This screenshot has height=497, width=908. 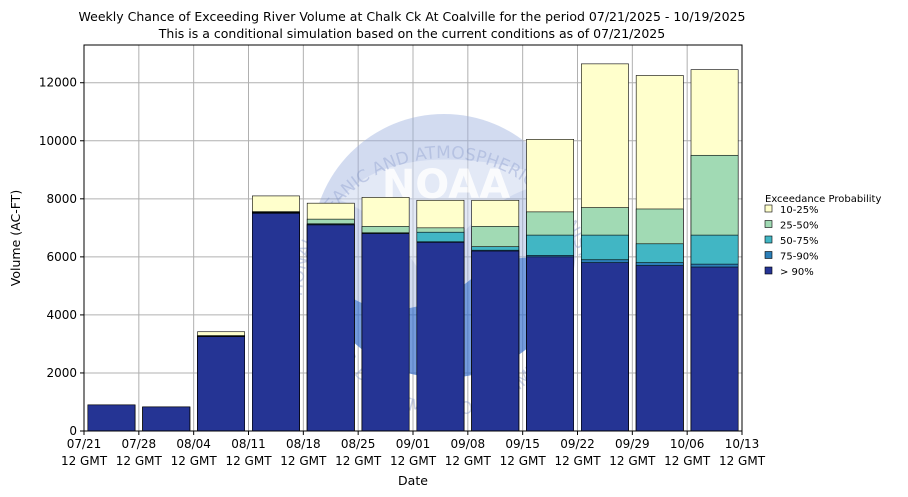 What do you see at coordinates (522, 444) in the screenshot?
I see `x-tick-label-date: 09/15` at bounding box center [522, 444].